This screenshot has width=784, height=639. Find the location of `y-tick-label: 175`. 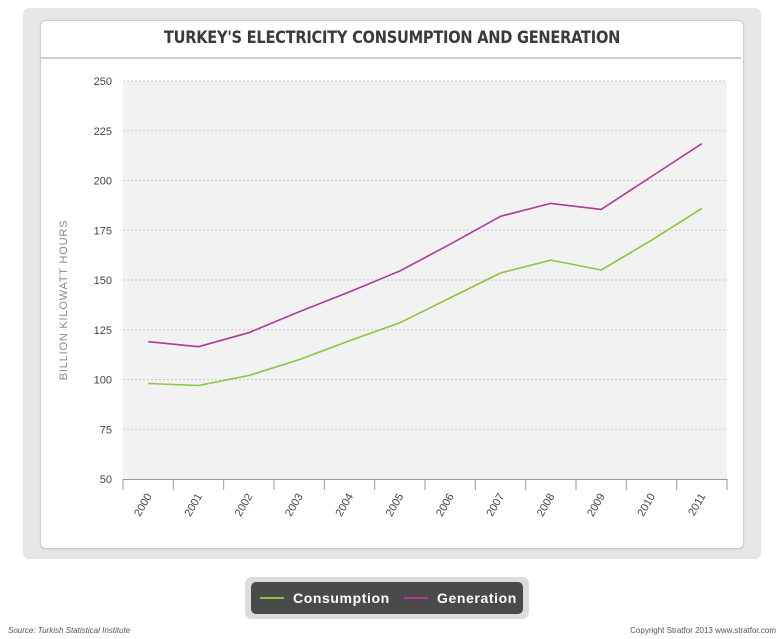

y-tick-label: 175 is located at coordinates (103, 231).